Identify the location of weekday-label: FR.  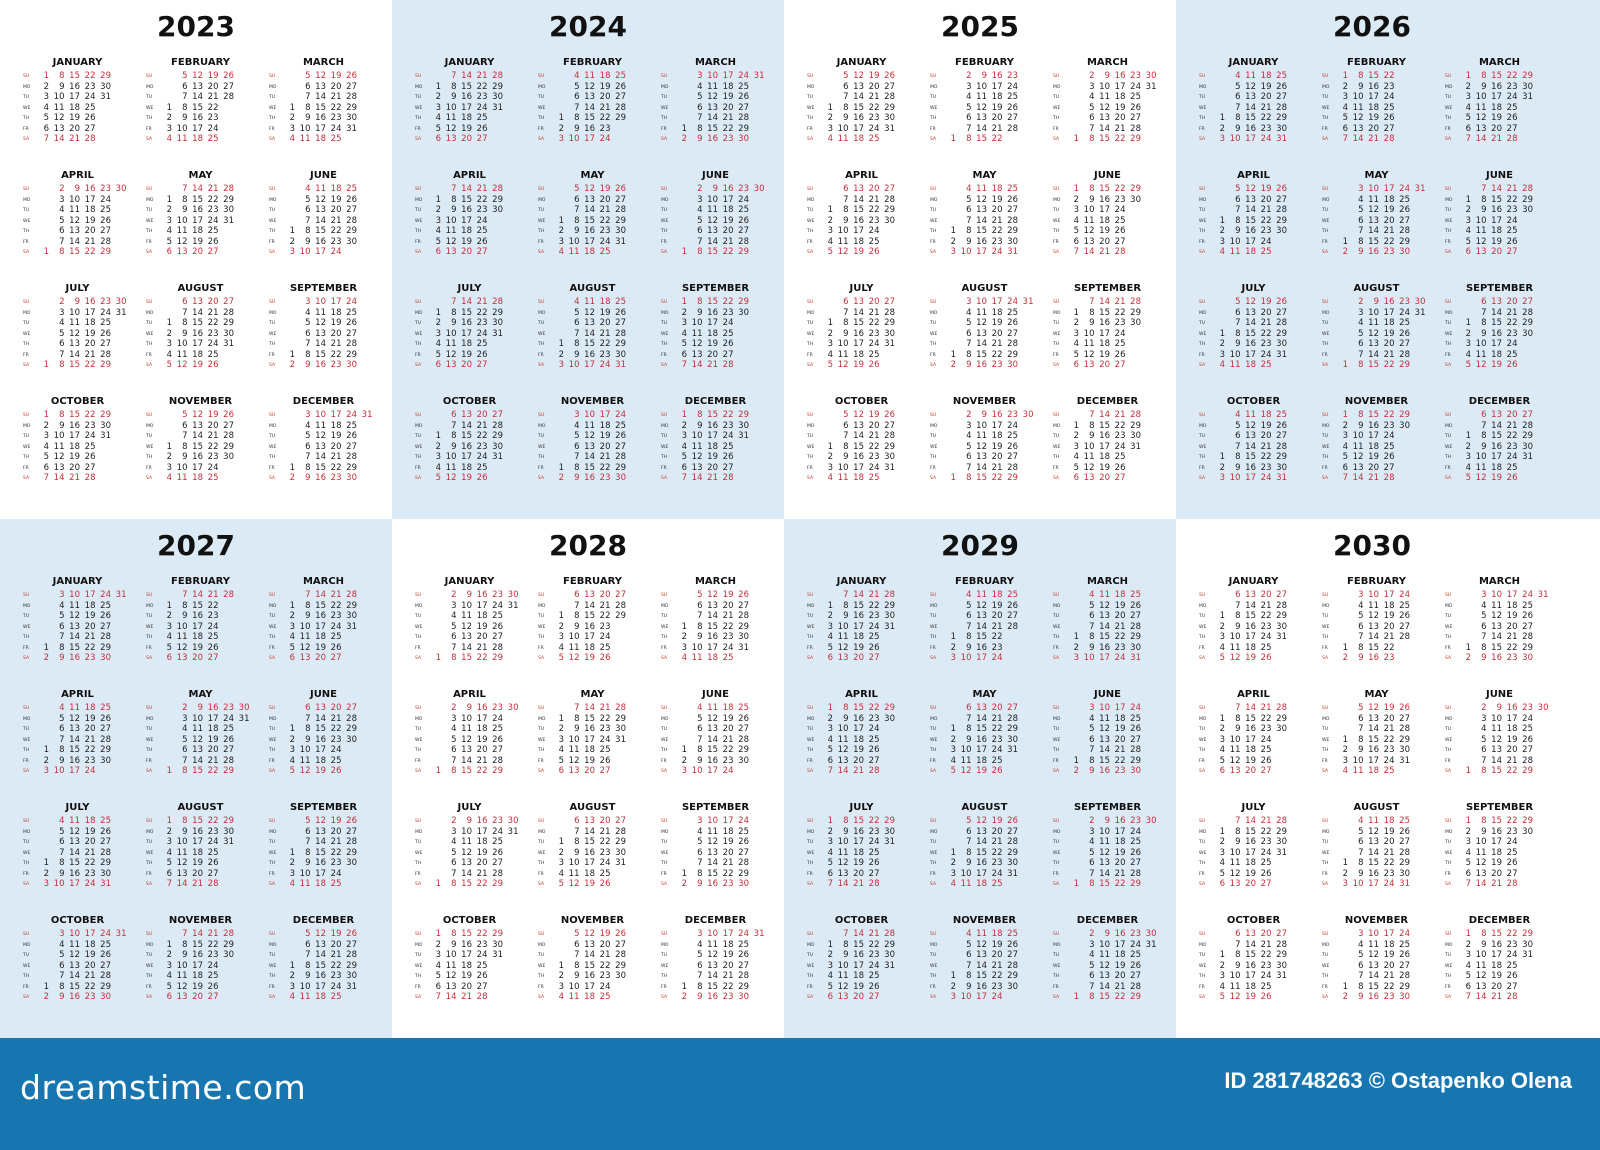
(933, 874).